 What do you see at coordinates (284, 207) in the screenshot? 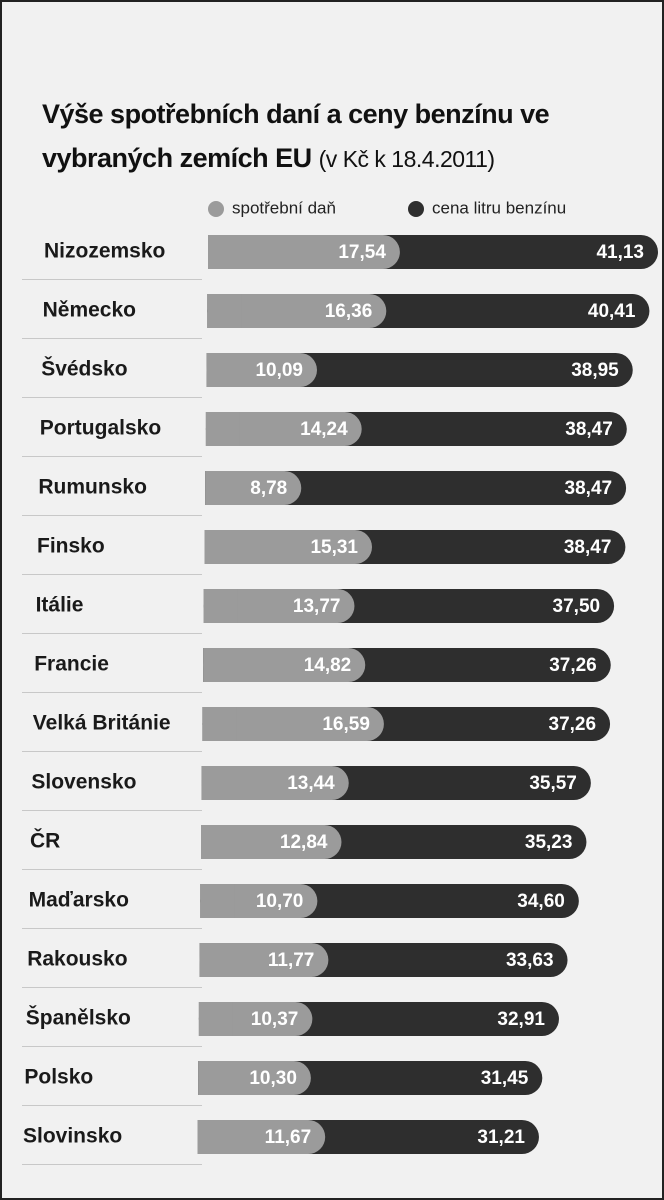
I see `legend-label: spotřební daň` at bounding box center [284, 207].